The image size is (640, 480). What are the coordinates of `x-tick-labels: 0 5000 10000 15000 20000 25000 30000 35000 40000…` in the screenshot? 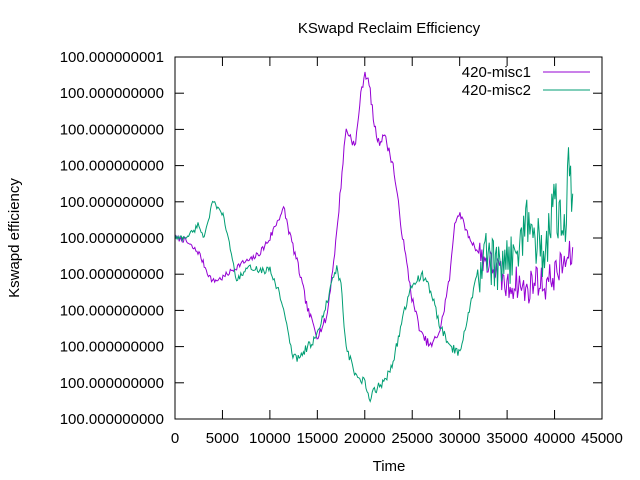 It's located at (397, 438).